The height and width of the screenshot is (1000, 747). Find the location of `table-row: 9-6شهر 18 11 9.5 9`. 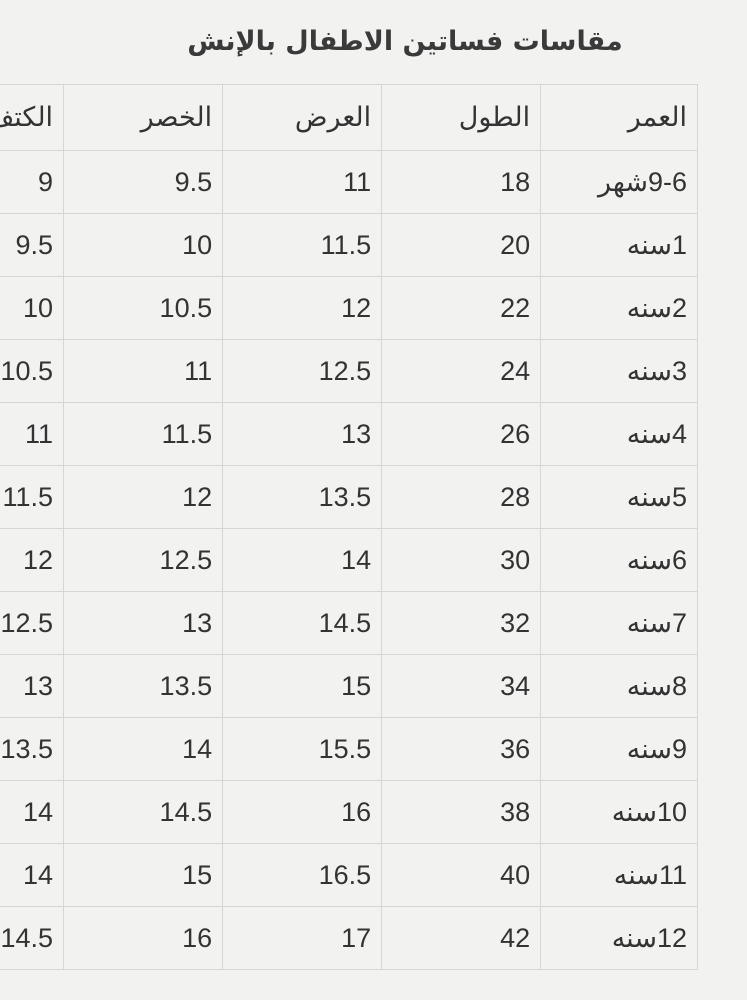

table-row: 9-6شهر 18 11 9.5 9 is located at coordinates (349, 182).